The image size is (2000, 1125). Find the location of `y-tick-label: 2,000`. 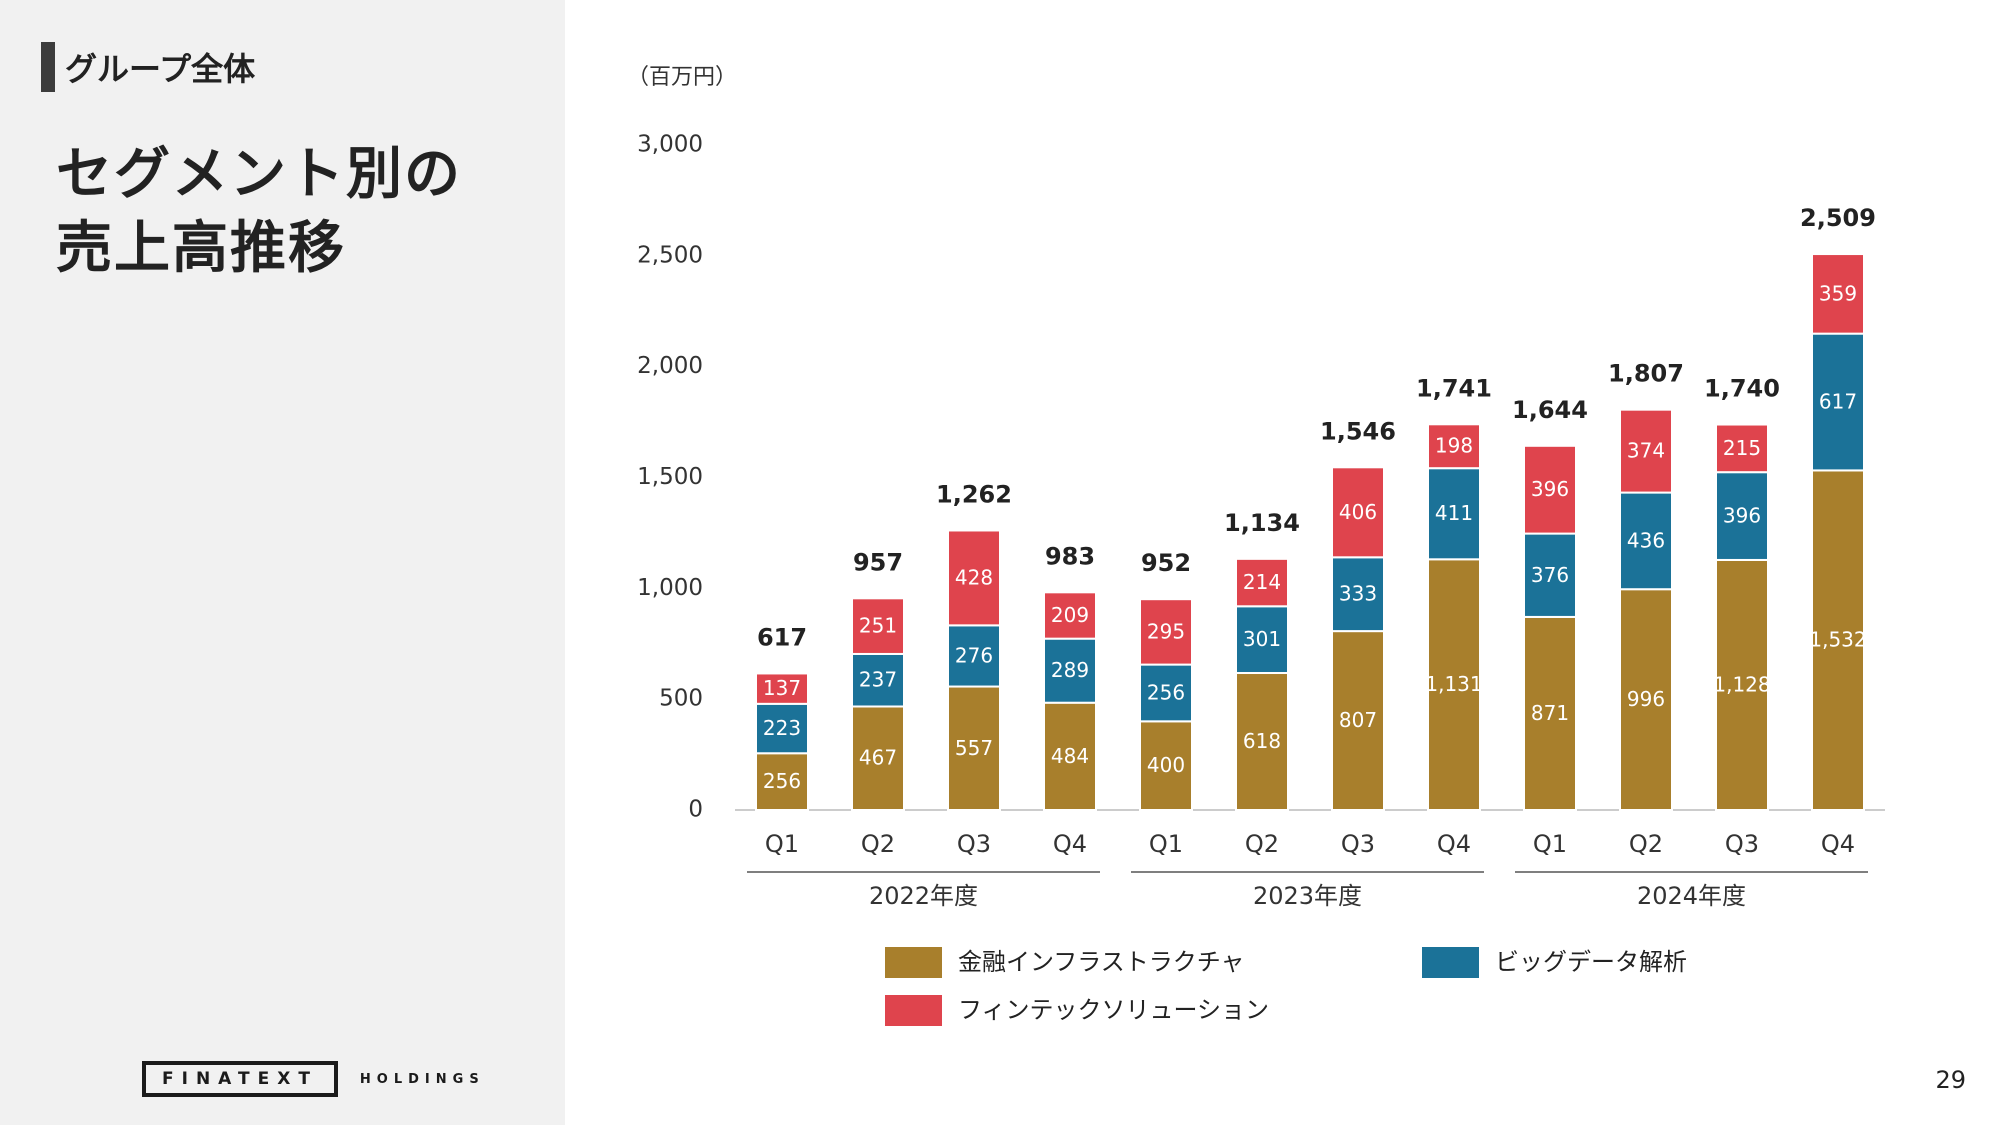

y-tick-label: 2,000 is located at coordinates (670, 366).